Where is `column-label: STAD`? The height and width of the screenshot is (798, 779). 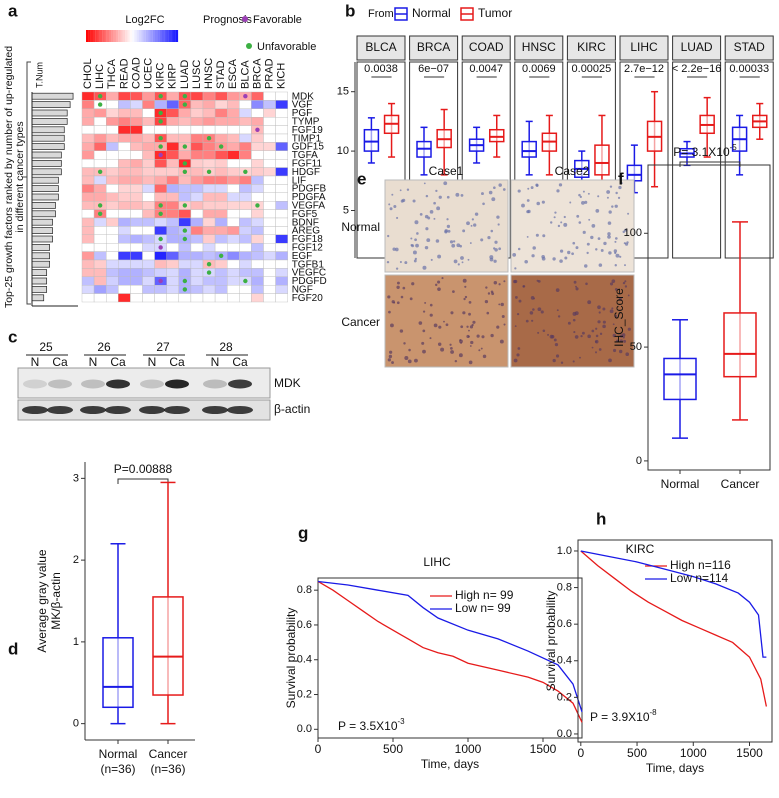
column-label: STAD is located at coordinates (221, 74).